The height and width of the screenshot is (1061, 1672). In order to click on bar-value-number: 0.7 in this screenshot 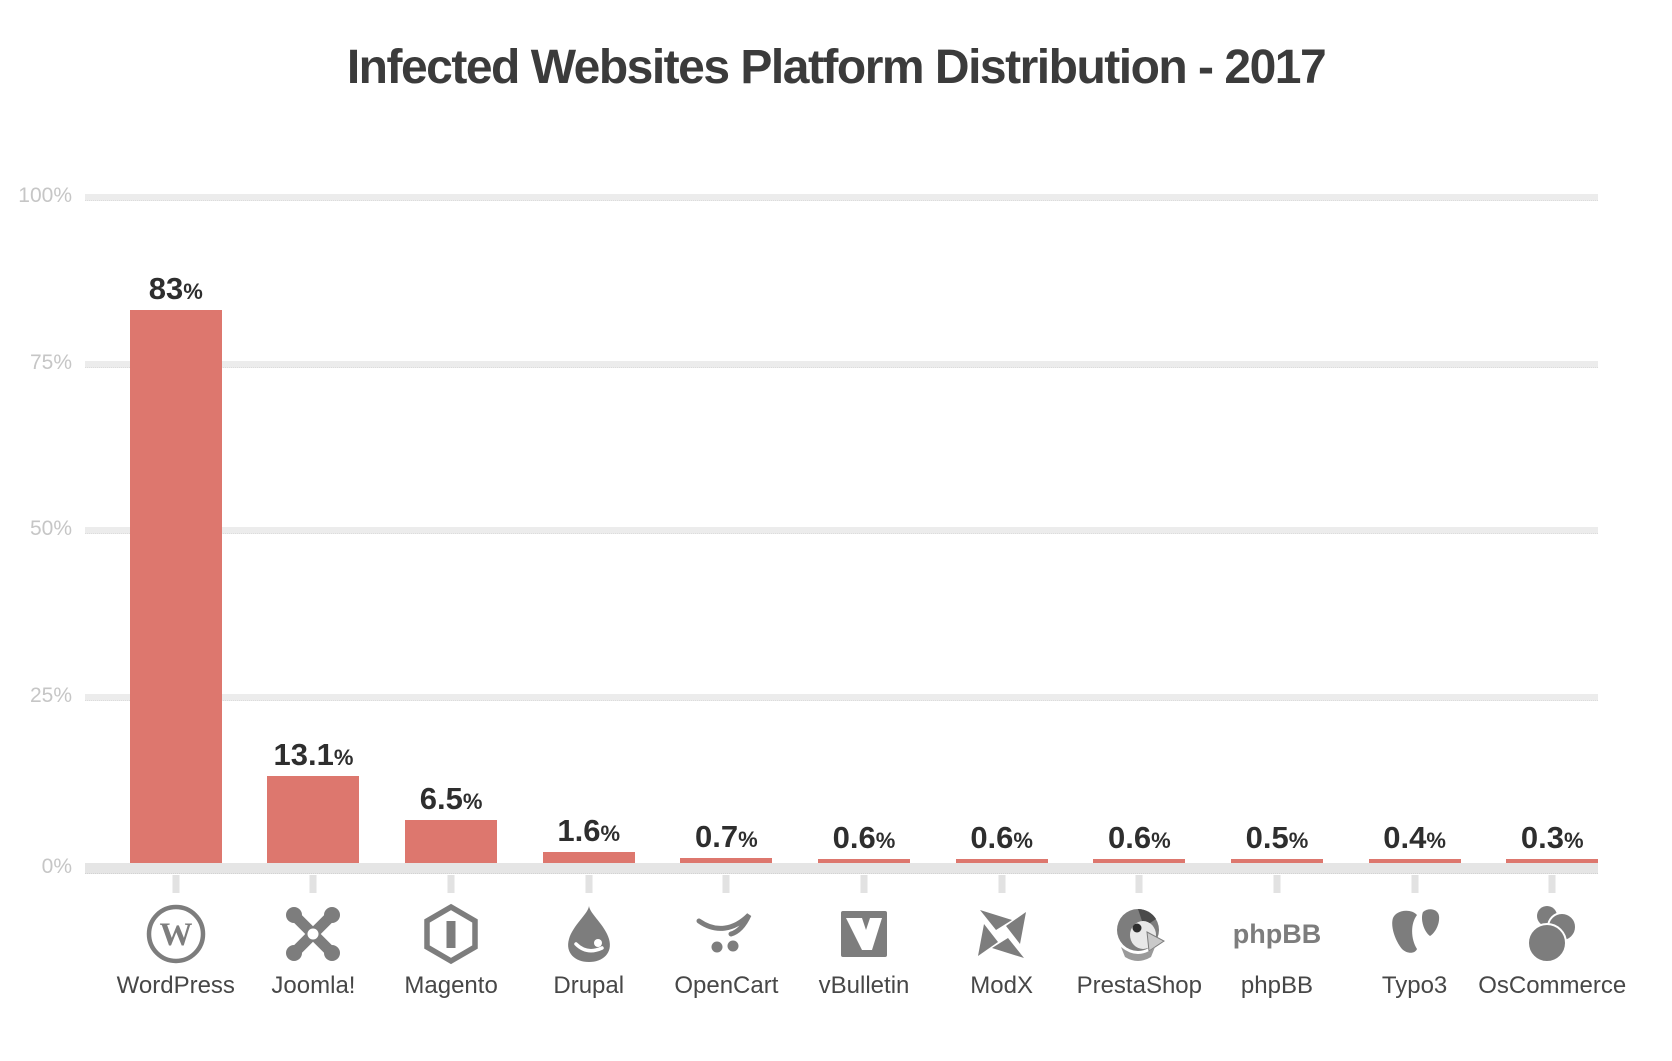, I will do `click(717, 837)`.